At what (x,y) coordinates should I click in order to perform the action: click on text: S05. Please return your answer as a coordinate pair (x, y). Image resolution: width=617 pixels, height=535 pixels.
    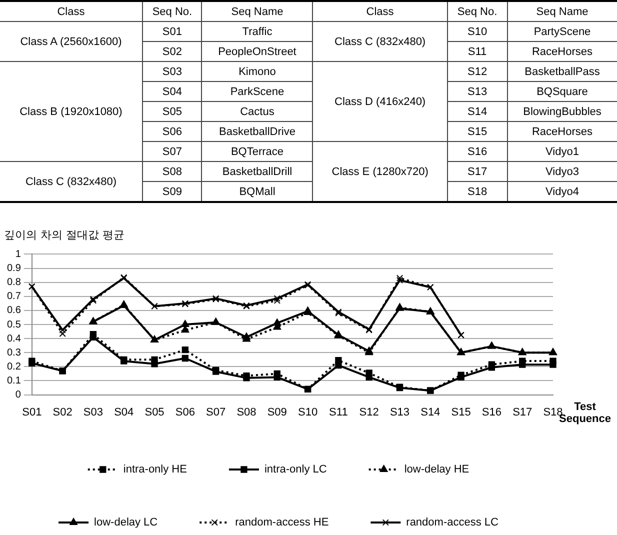
    Looking at the image, I should click on (172, 112).